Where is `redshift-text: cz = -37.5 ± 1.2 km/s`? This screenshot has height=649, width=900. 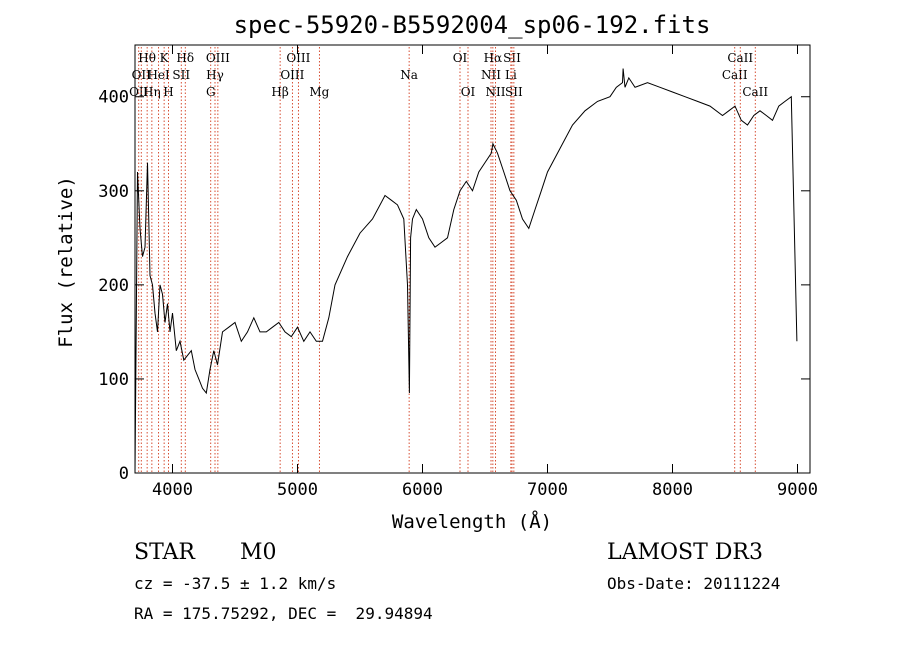 redshift-text: cz = -37.5 ± 1.2 km/s is located at coordinates (235, 583).